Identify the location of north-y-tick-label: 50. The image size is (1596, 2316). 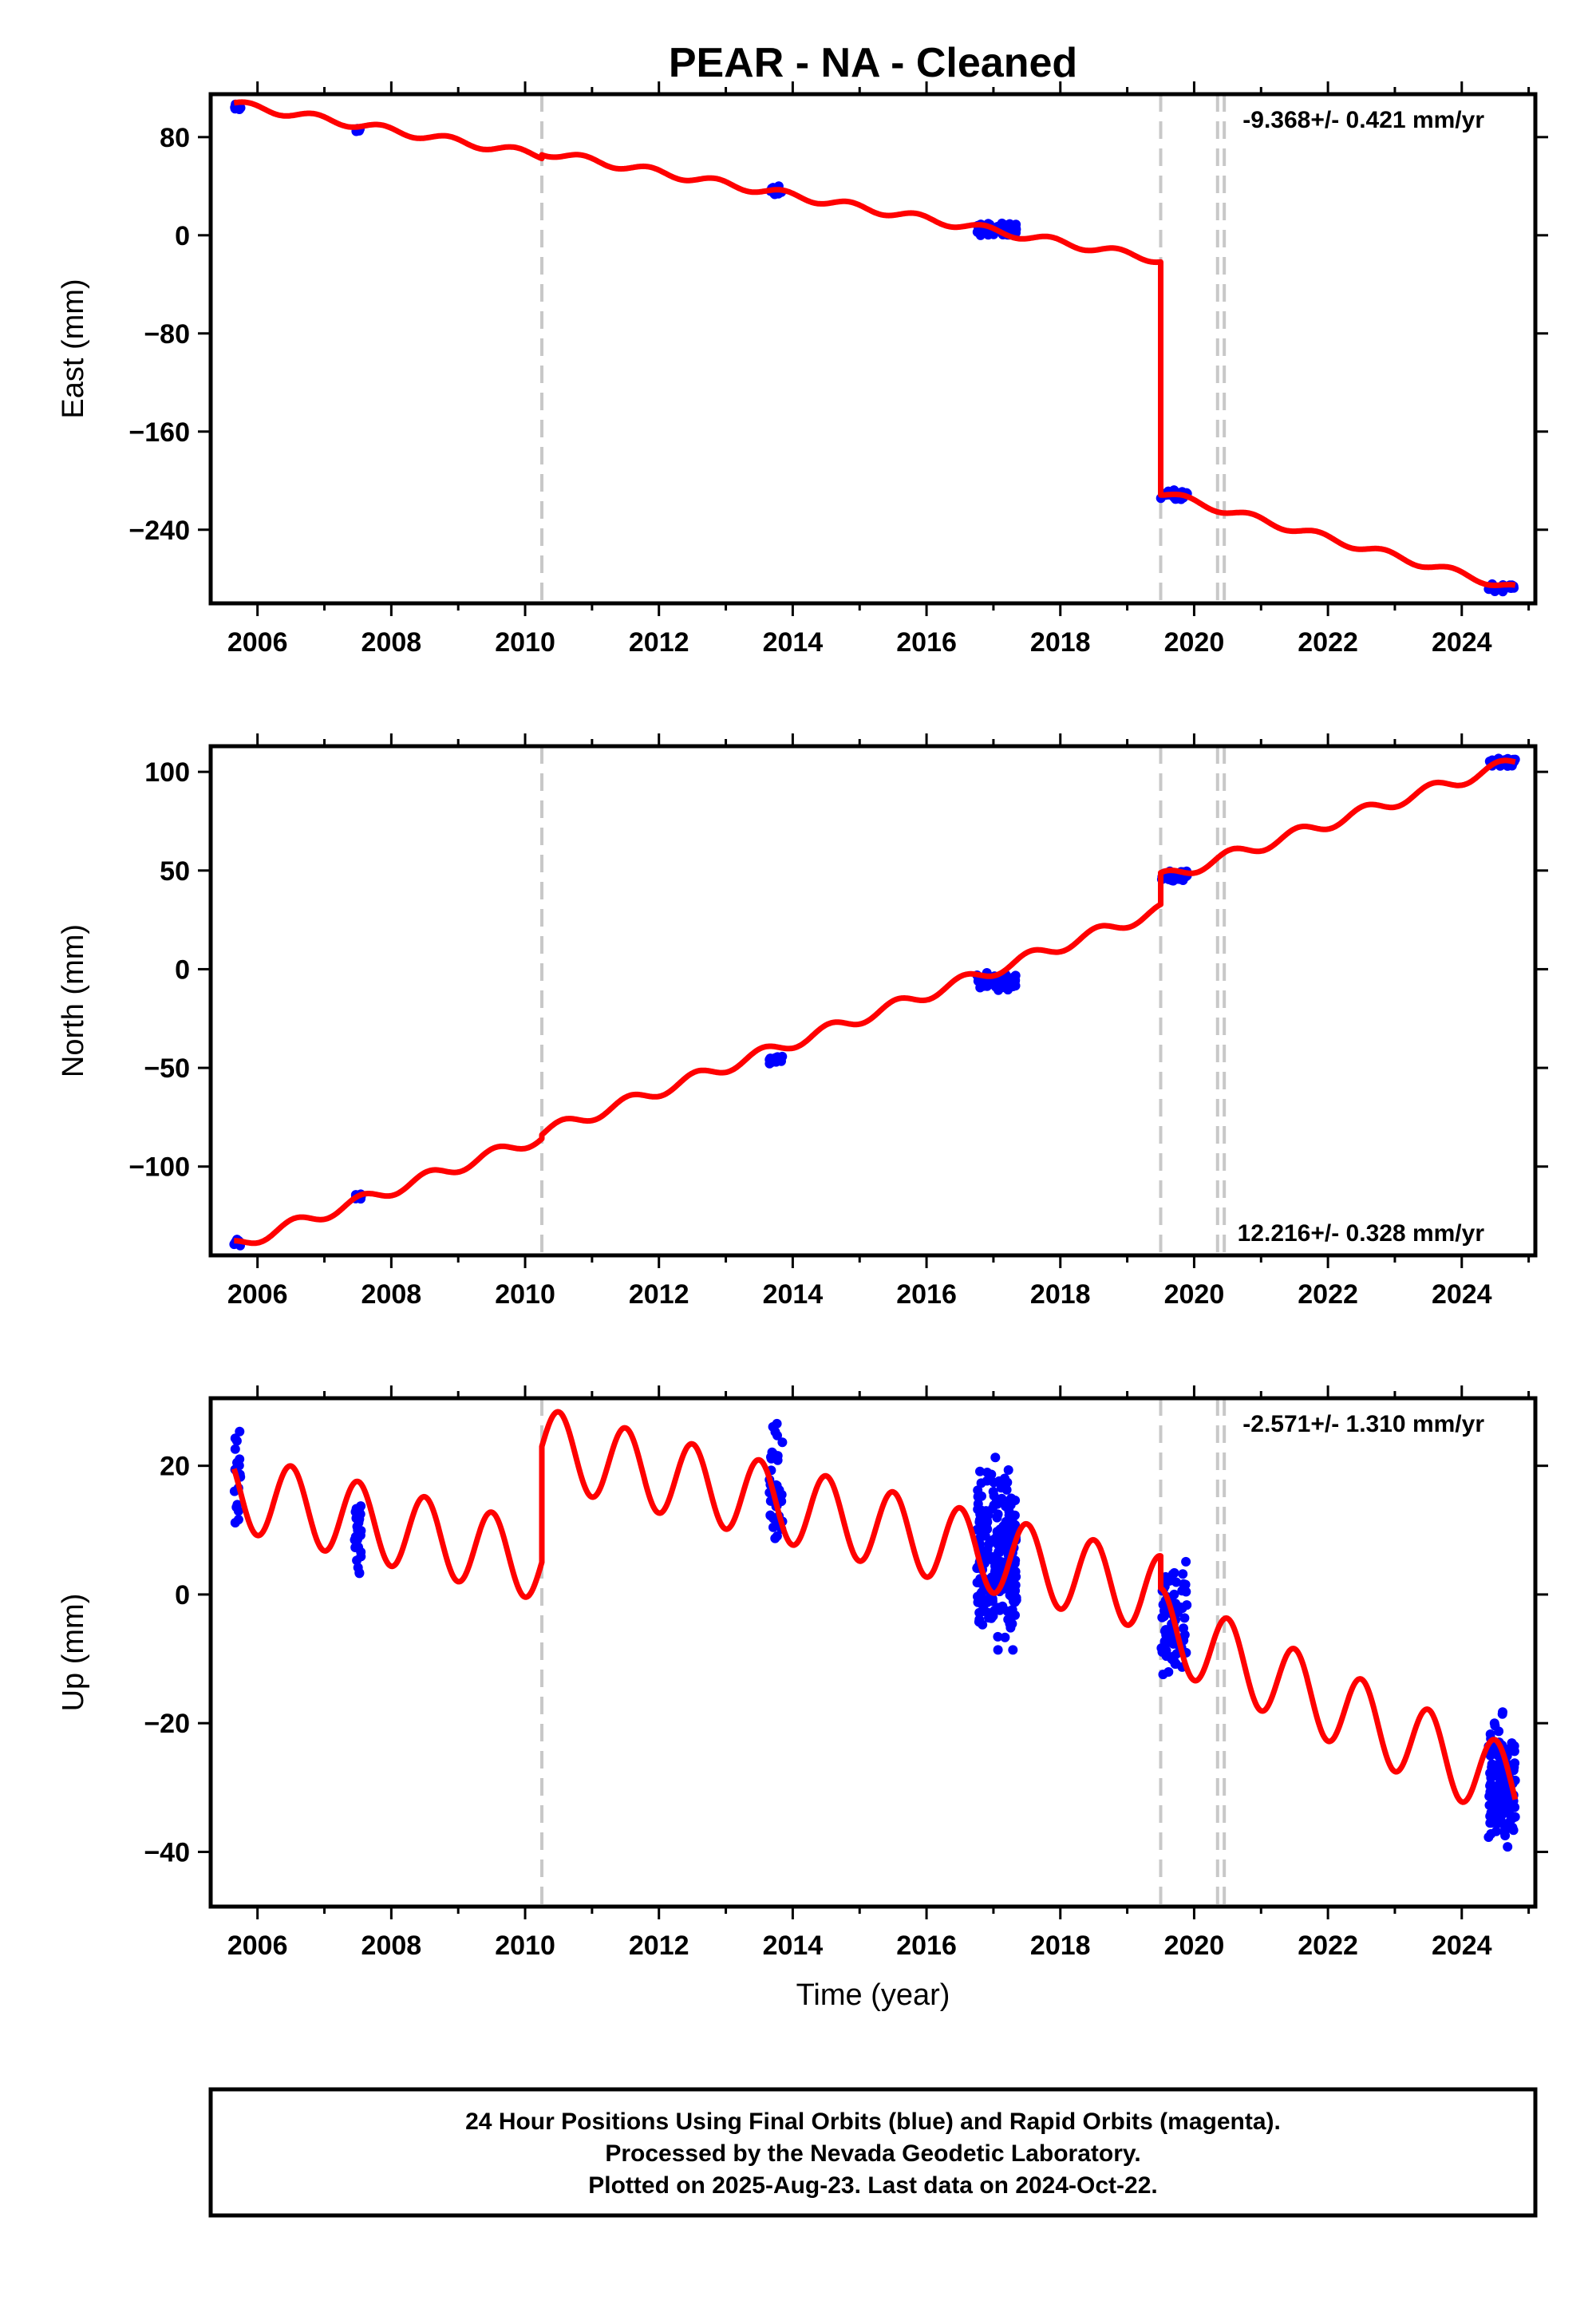
(175, 871).